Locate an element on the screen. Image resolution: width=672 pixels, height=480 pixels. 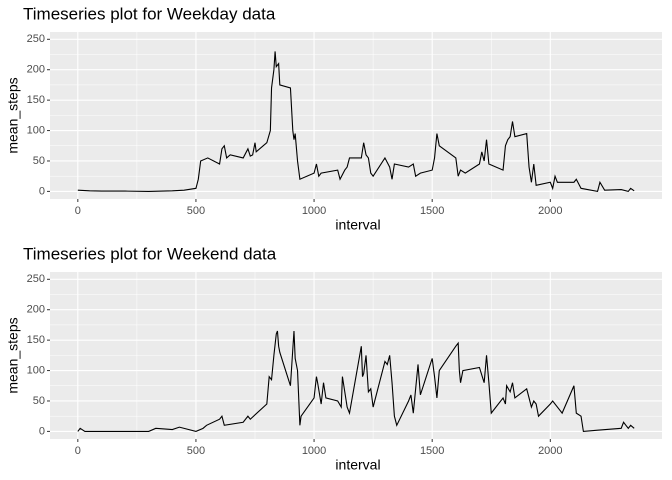
chart-title: Timeseries plot for Weekend data is located at coordinates (150, 253).